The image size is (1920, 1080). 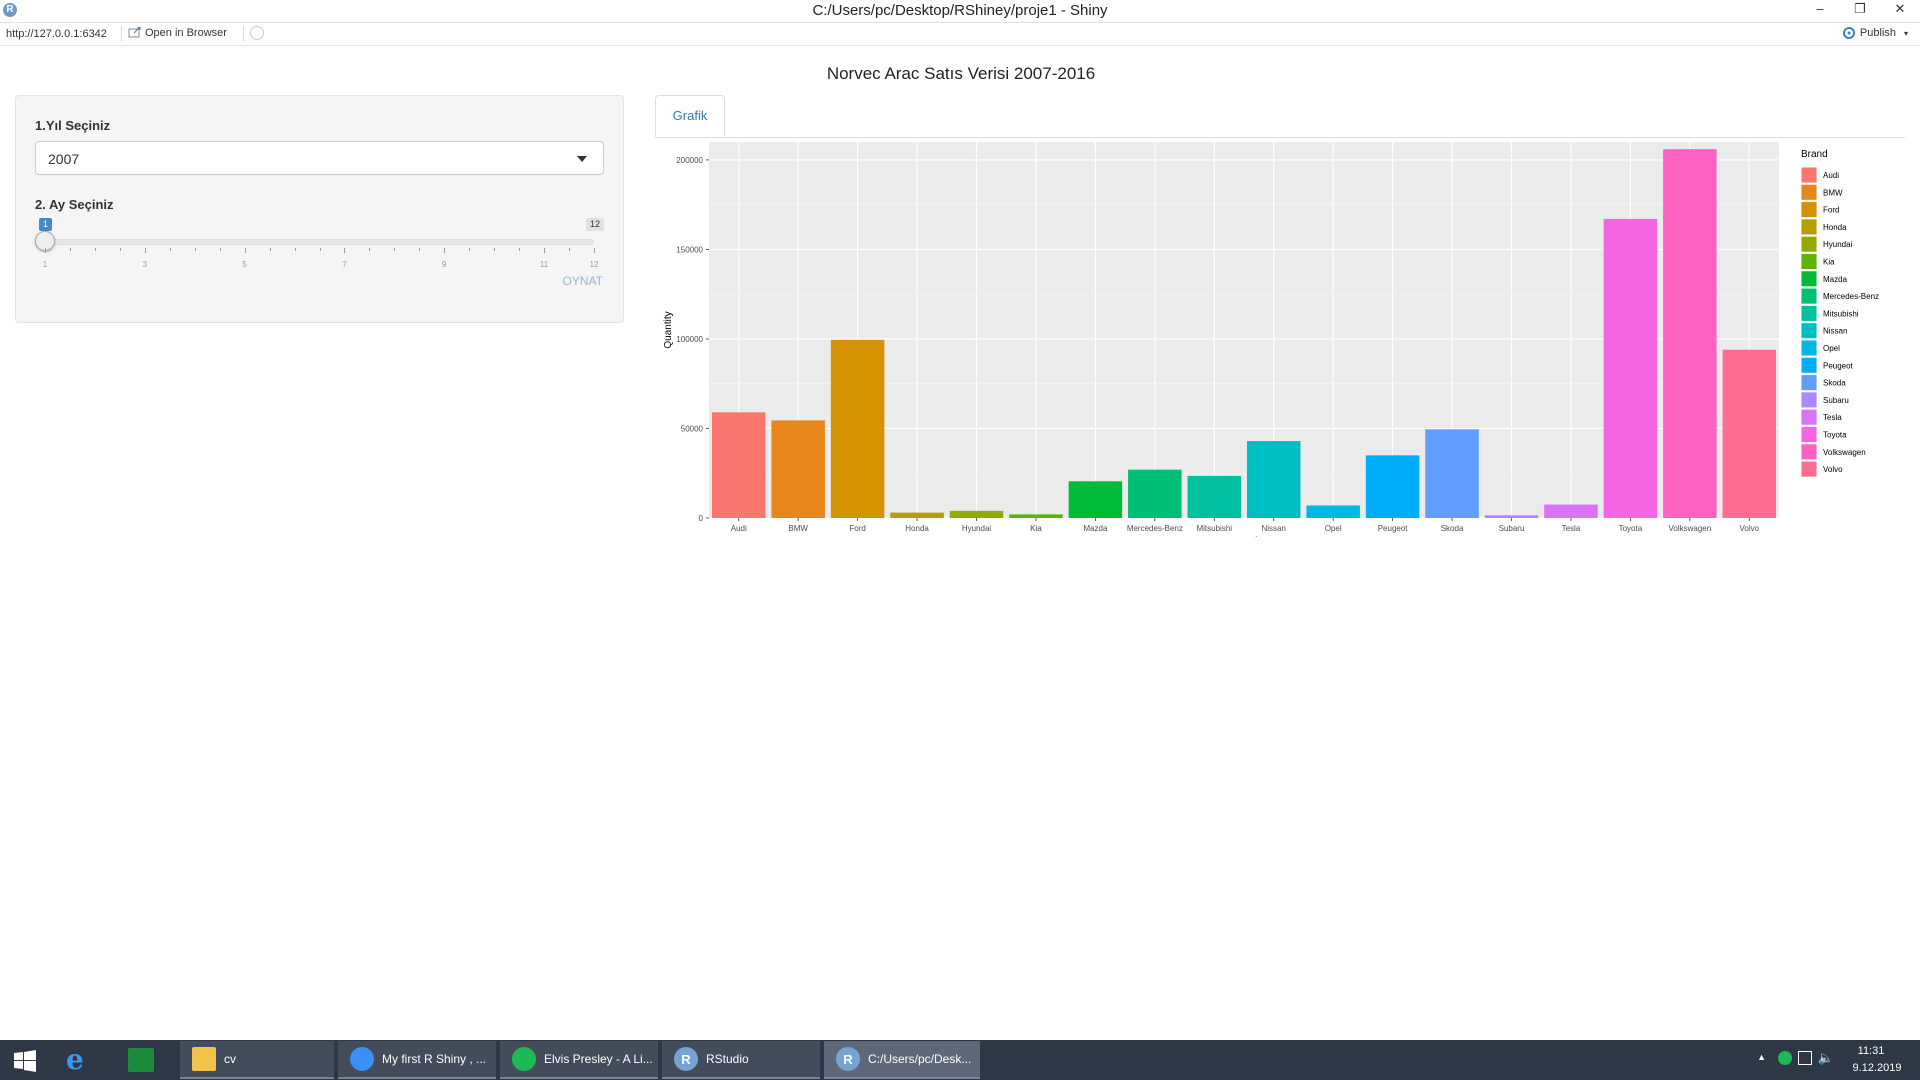 I want to click on toolbar-divider, so click(x=243, y=34).